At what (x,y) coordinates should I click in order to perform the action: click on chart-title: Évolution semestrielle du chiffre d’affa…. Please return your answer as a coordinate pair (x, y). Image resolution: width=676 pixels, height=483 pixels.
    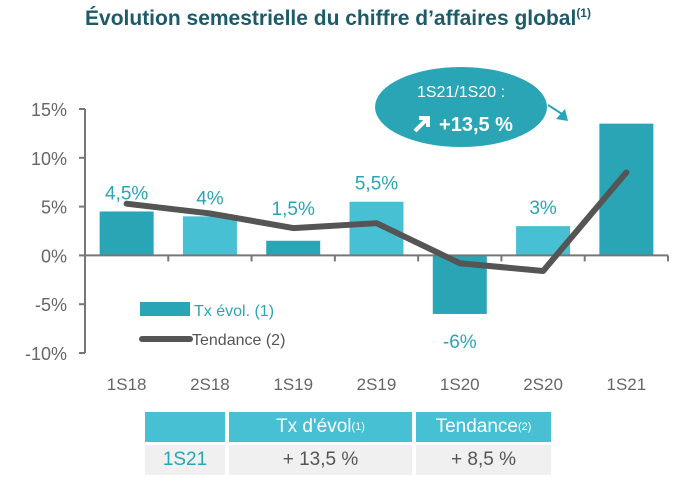
    Looking at the image, I should click on (338, 18).